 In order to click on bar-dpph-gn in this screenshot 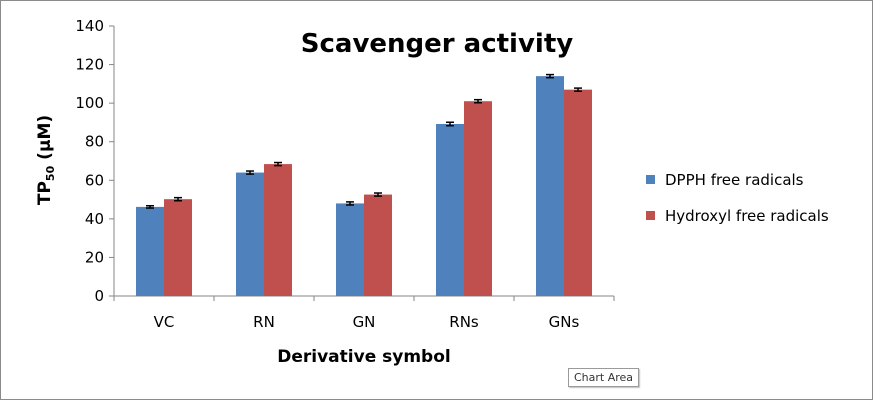, I will do `click(350, 249)`.